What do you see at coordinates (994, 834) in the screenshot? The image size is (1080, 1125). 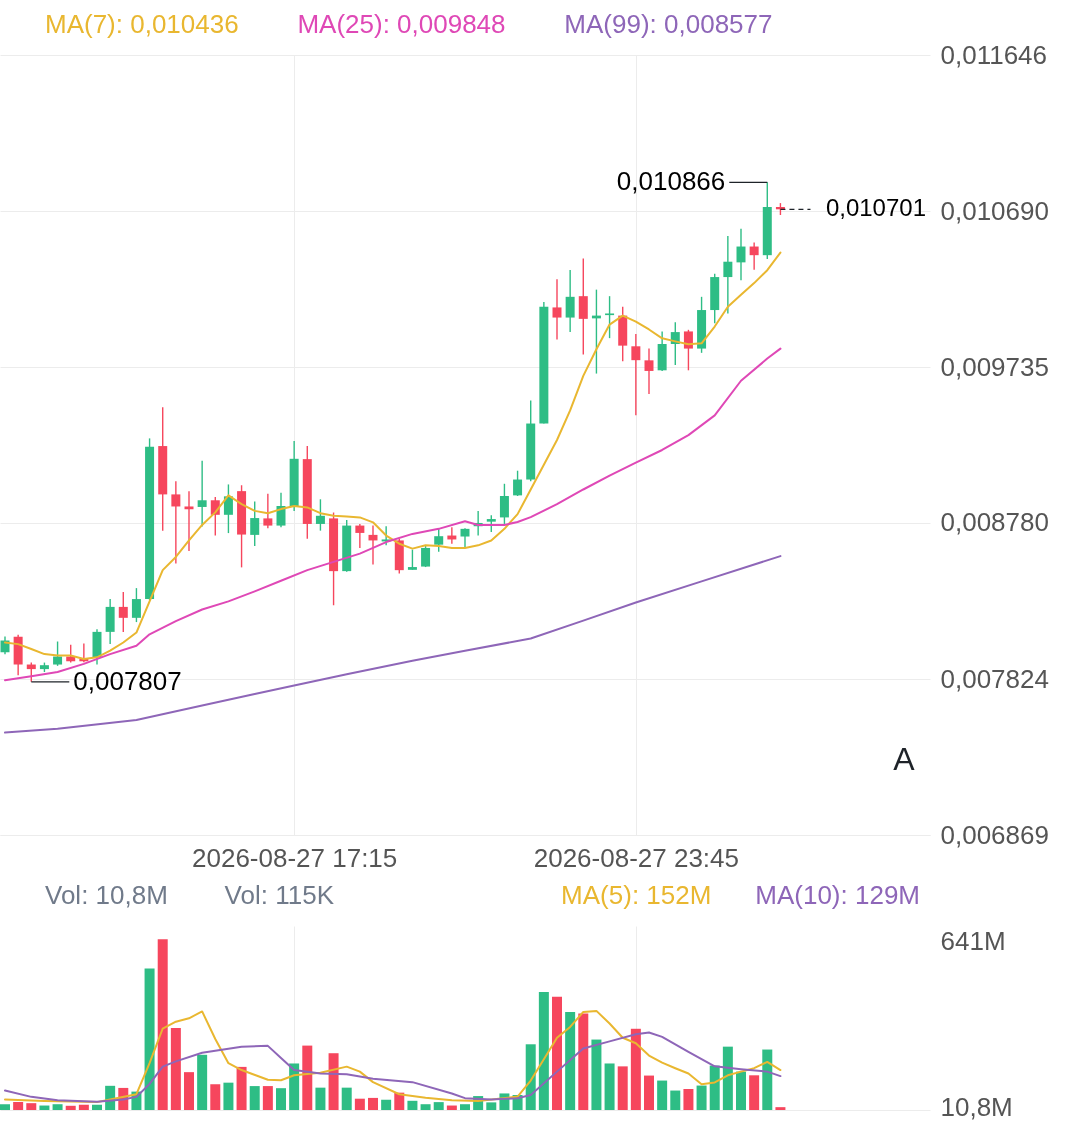 I see `y-tick-label: 0,006869` at bounding box center [994, 834].